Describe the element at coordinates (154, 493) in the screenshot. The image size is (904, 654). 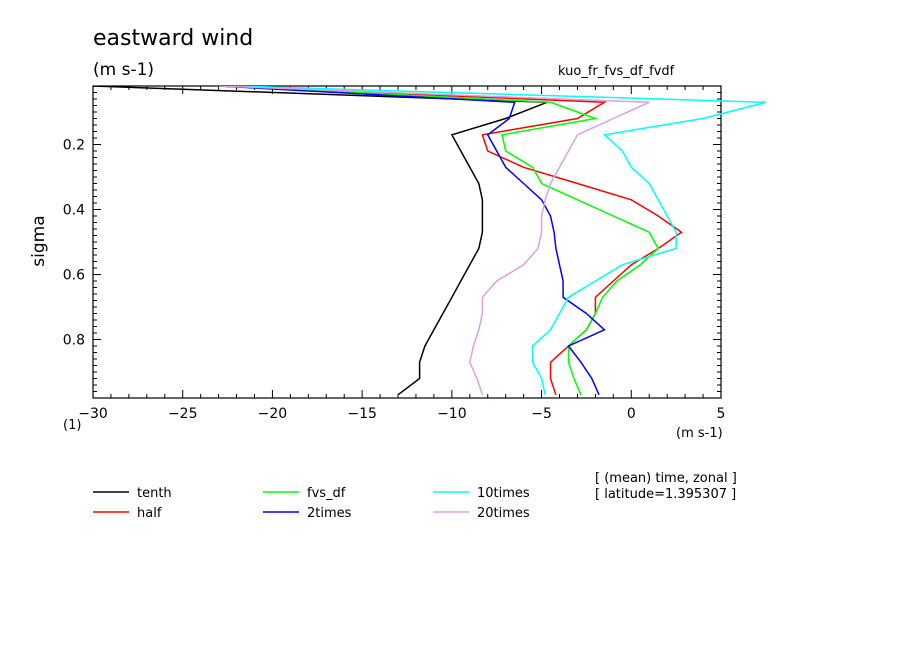
I see `legend-label-tenth: tenth` at that location.